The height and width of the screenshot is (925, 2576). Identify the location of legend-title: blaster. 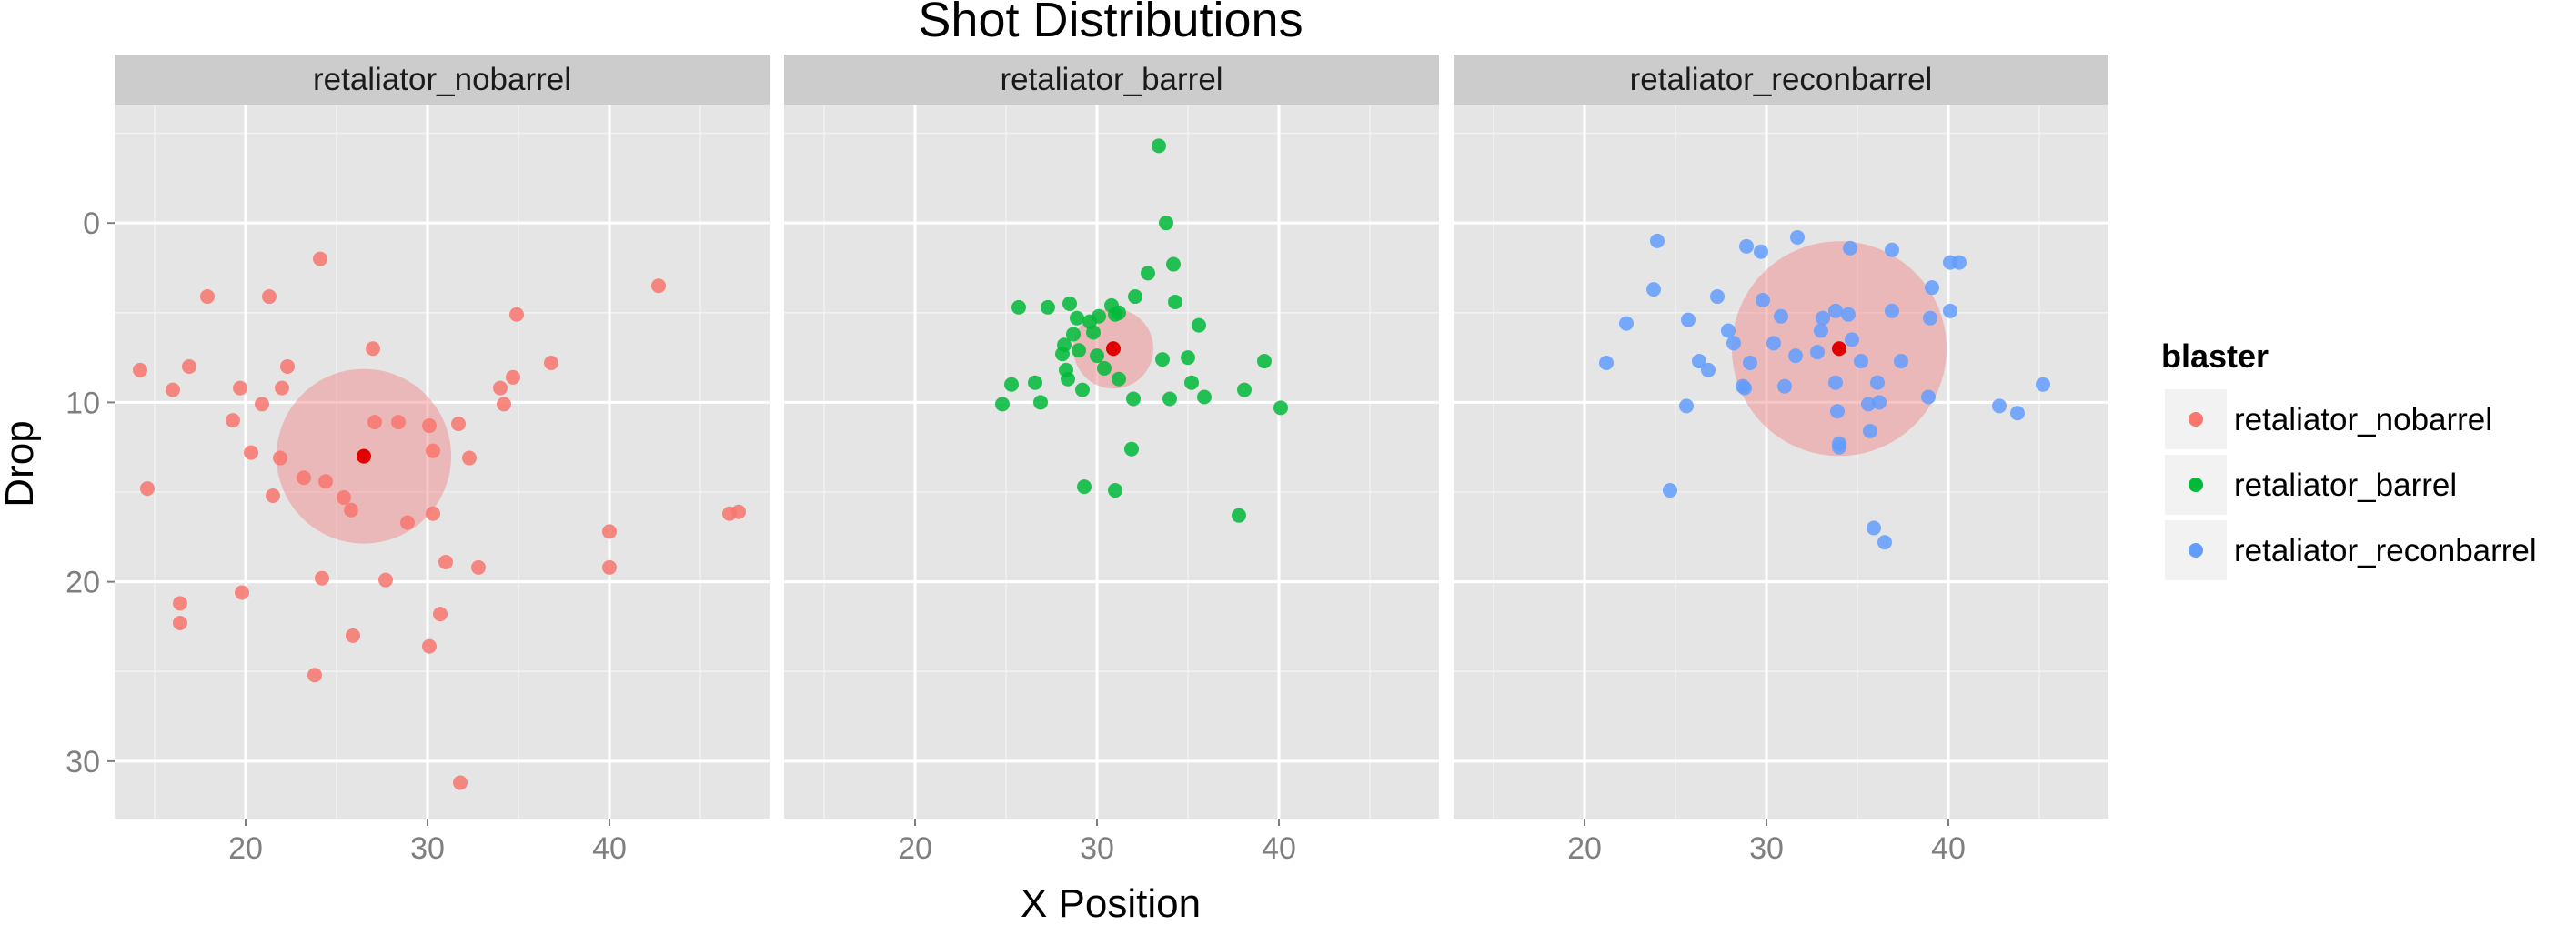
(2215, 356).